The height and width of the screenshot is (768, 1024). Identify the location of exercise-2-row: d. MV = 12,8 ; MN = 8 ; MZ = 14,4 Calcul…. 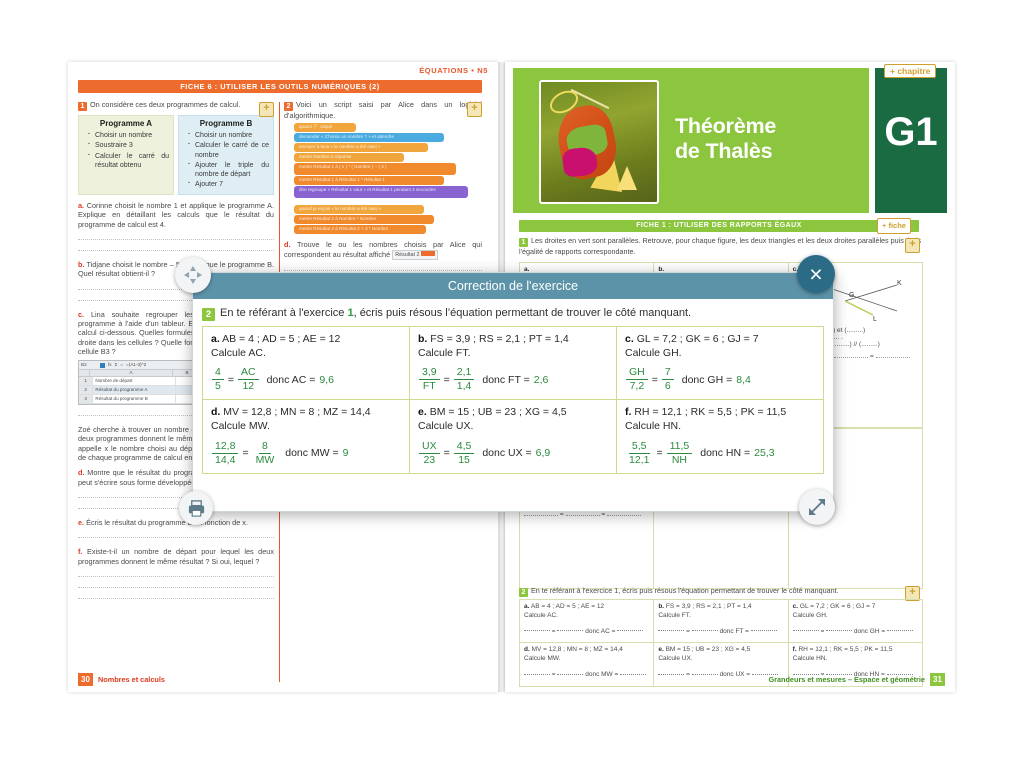
(721, 664).